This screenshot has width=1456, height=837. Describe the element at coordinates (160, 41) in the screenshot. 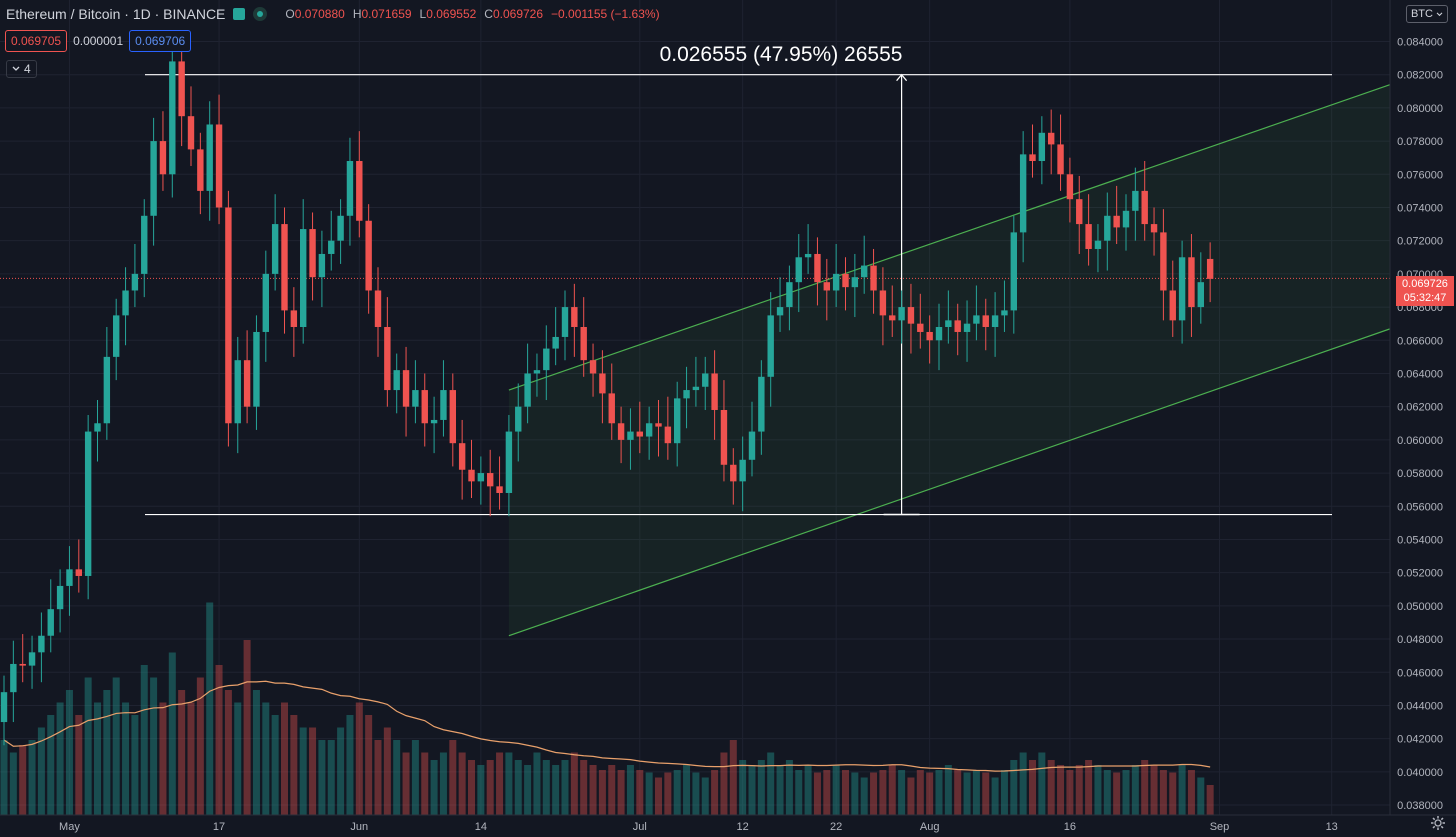

I see `buy-button: 0.069706` at that location.